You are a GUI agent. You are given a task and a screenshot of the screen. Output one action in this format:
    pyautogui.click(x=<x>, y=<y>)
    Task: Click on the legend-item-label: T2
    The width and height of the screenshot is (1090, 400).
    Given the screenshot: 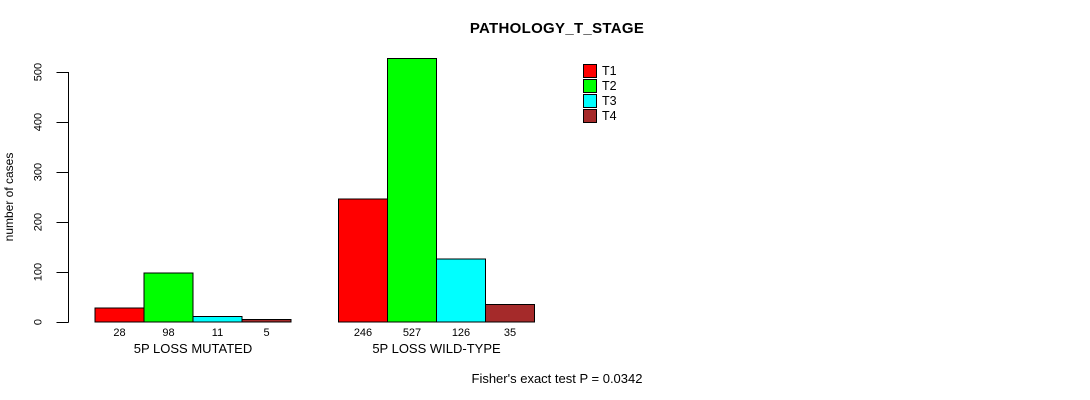 What is the action you would take?
    pyautogui.click(x=609, y=86)
    